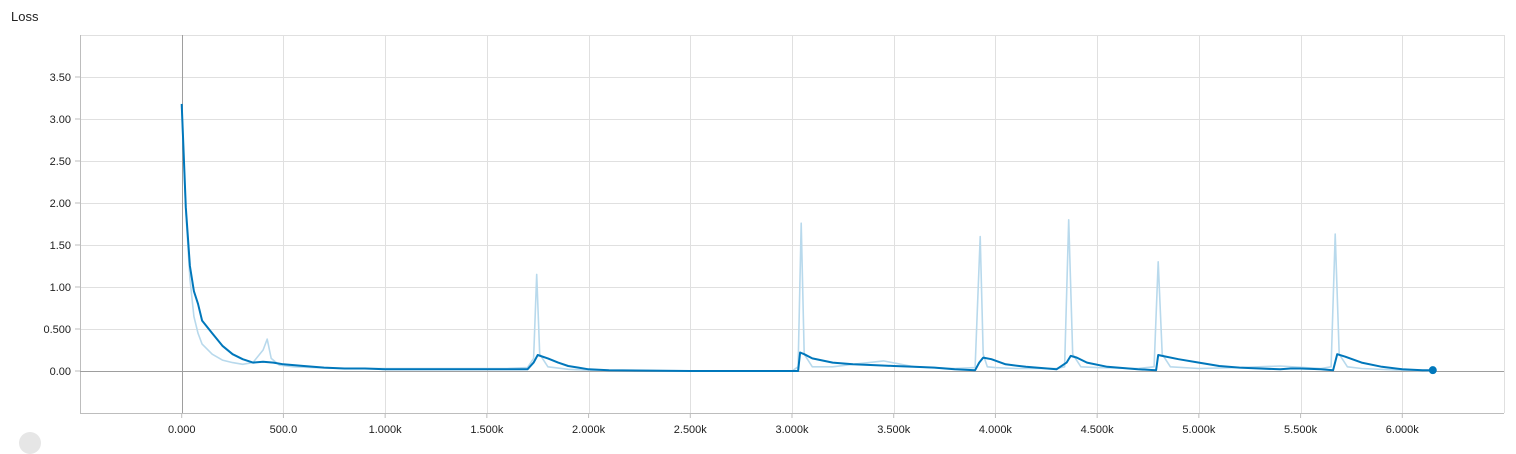 This screenshot has height=454, width=1516. Describe the element at coordinates (57, 330) in the screenshot. I see `y-tick-label: 0.500` at that location.